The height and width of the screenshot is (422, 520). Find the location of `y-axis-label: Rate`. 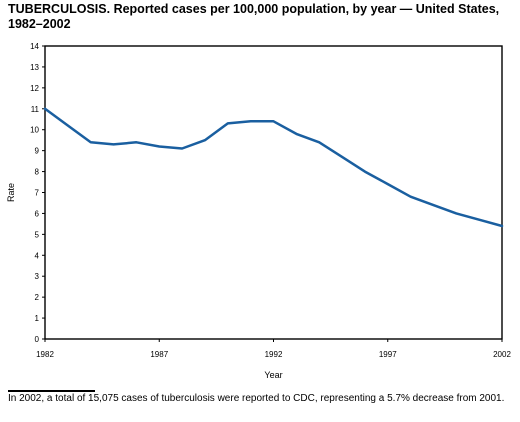

y-axis-label: Rate is located at coordinates (11, 192).